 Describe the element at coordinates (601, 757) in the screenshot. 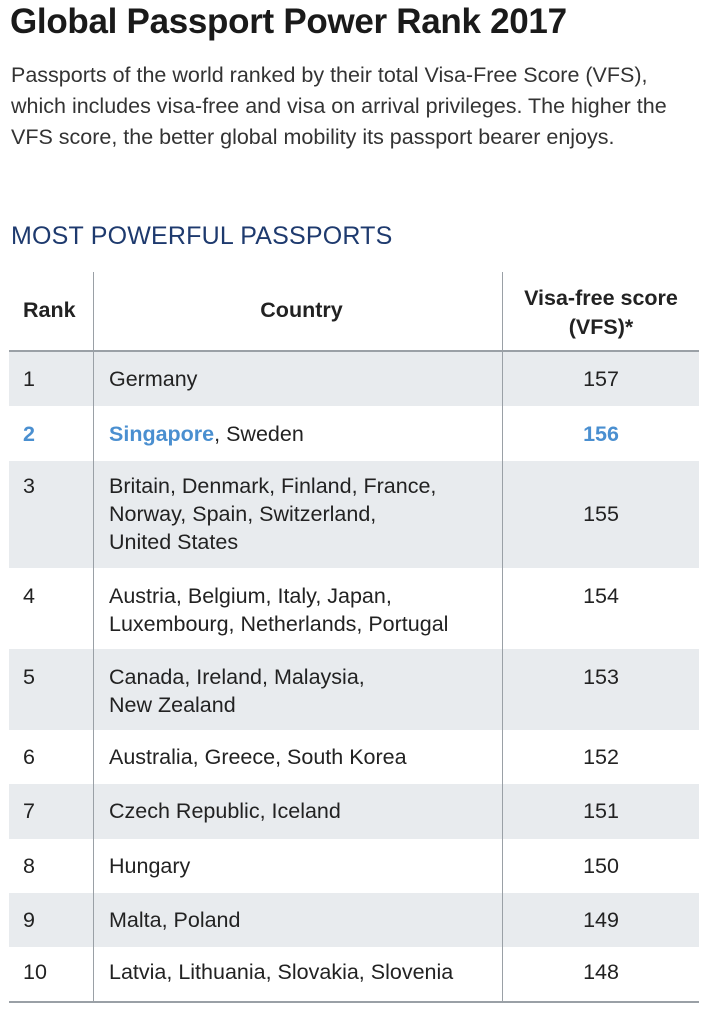

I see `score-cell: 152` at that location.